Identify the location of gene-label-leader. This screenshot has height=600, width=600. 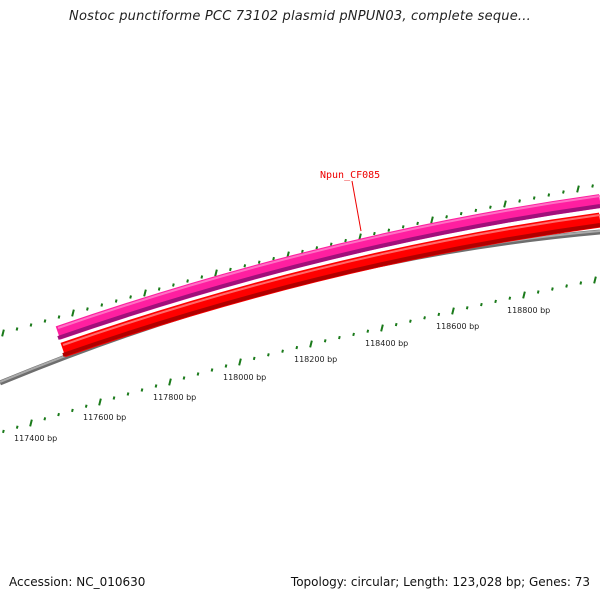
(356, 206).